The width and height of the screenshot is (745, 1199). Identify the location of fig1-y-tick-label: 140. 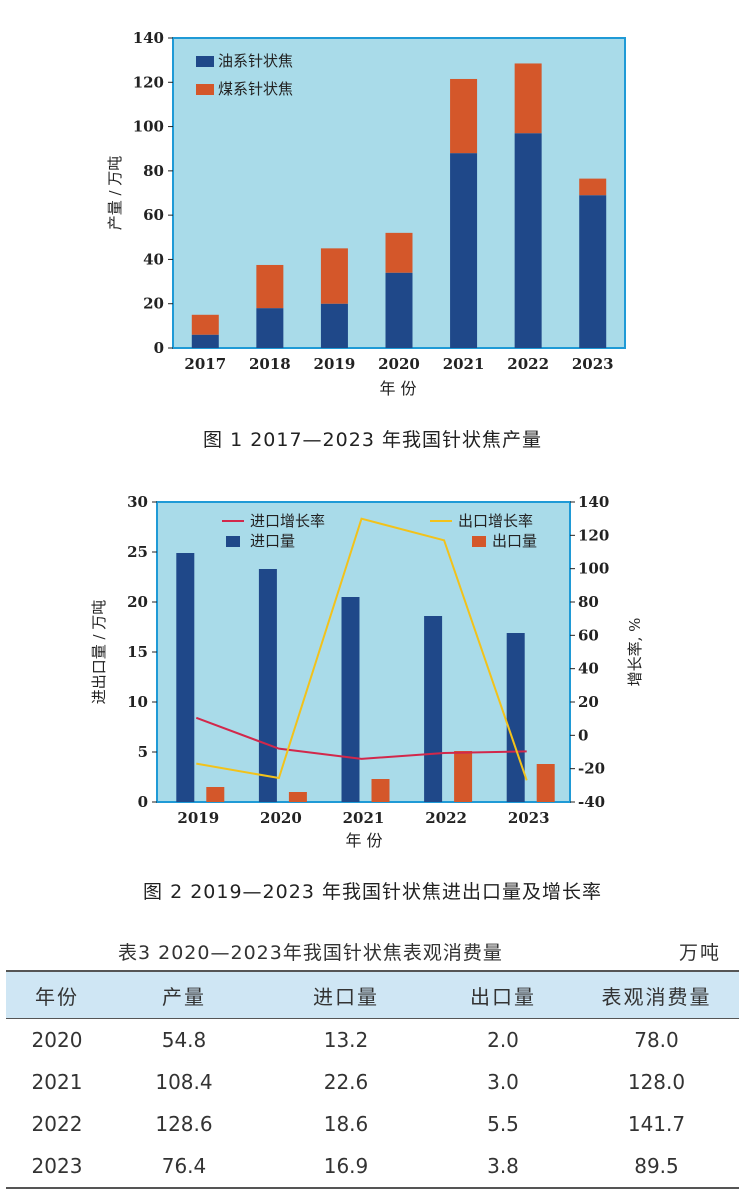
(148, 38).